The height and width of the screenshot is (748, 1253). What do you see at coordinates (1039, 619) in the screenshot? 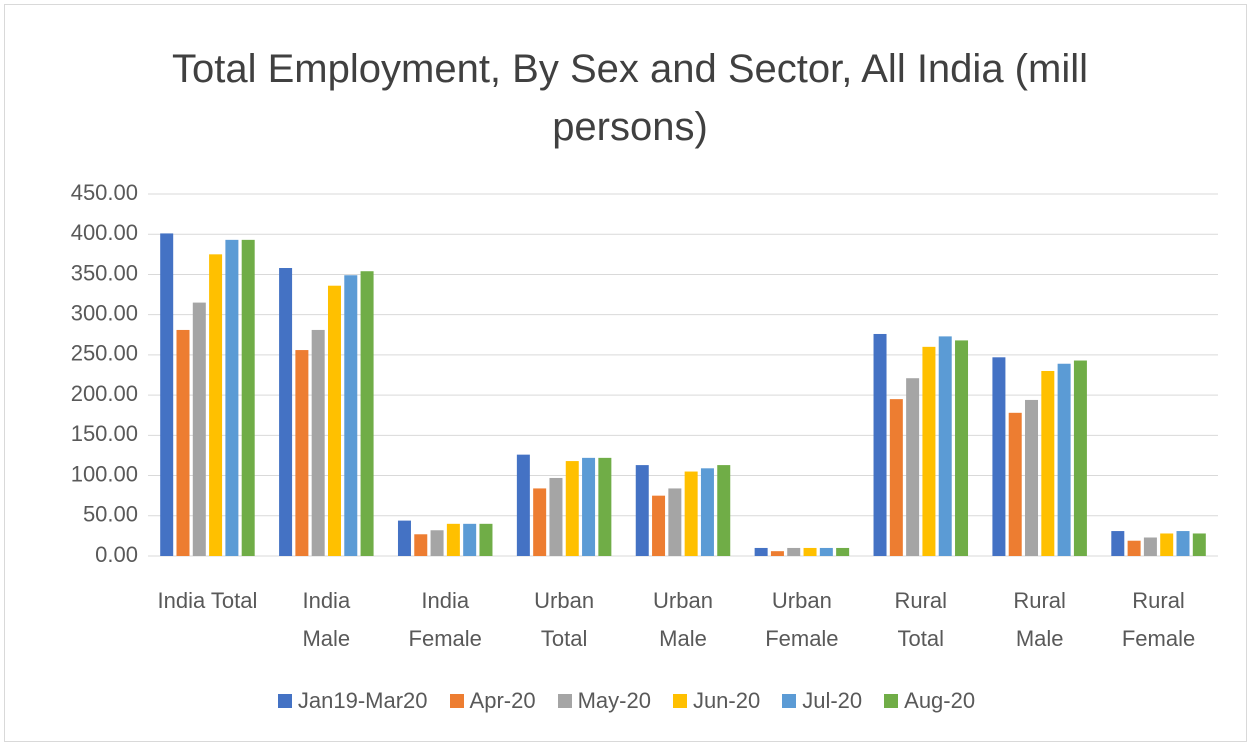
I see `x-tick-label: Rural Male` at bounding box center [1039, 619].